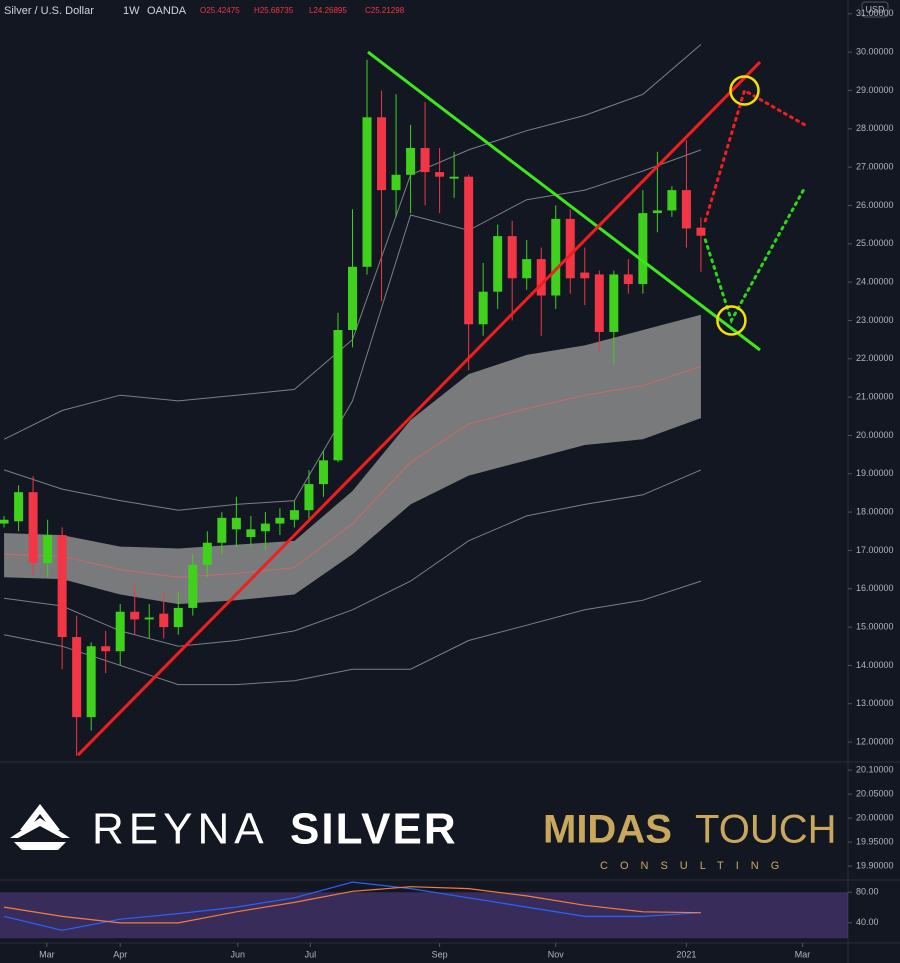 The height and width of the screenshot is (963, 900). Describe the element at coordinates (867, 892) in the screenshot. I see `y-tick-label: 80.00` at that location.